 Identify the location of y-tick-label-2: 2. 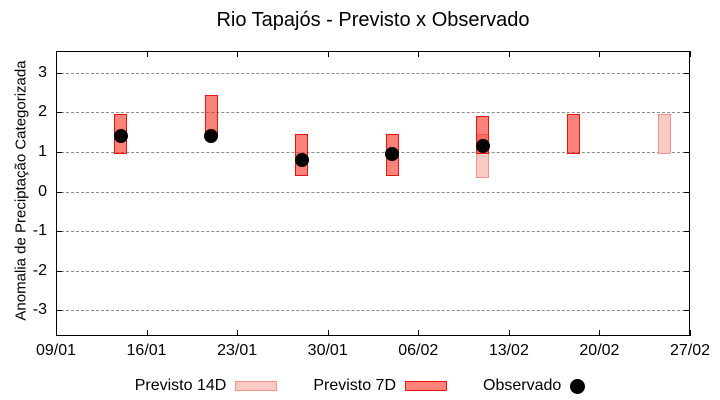
(42, 112).